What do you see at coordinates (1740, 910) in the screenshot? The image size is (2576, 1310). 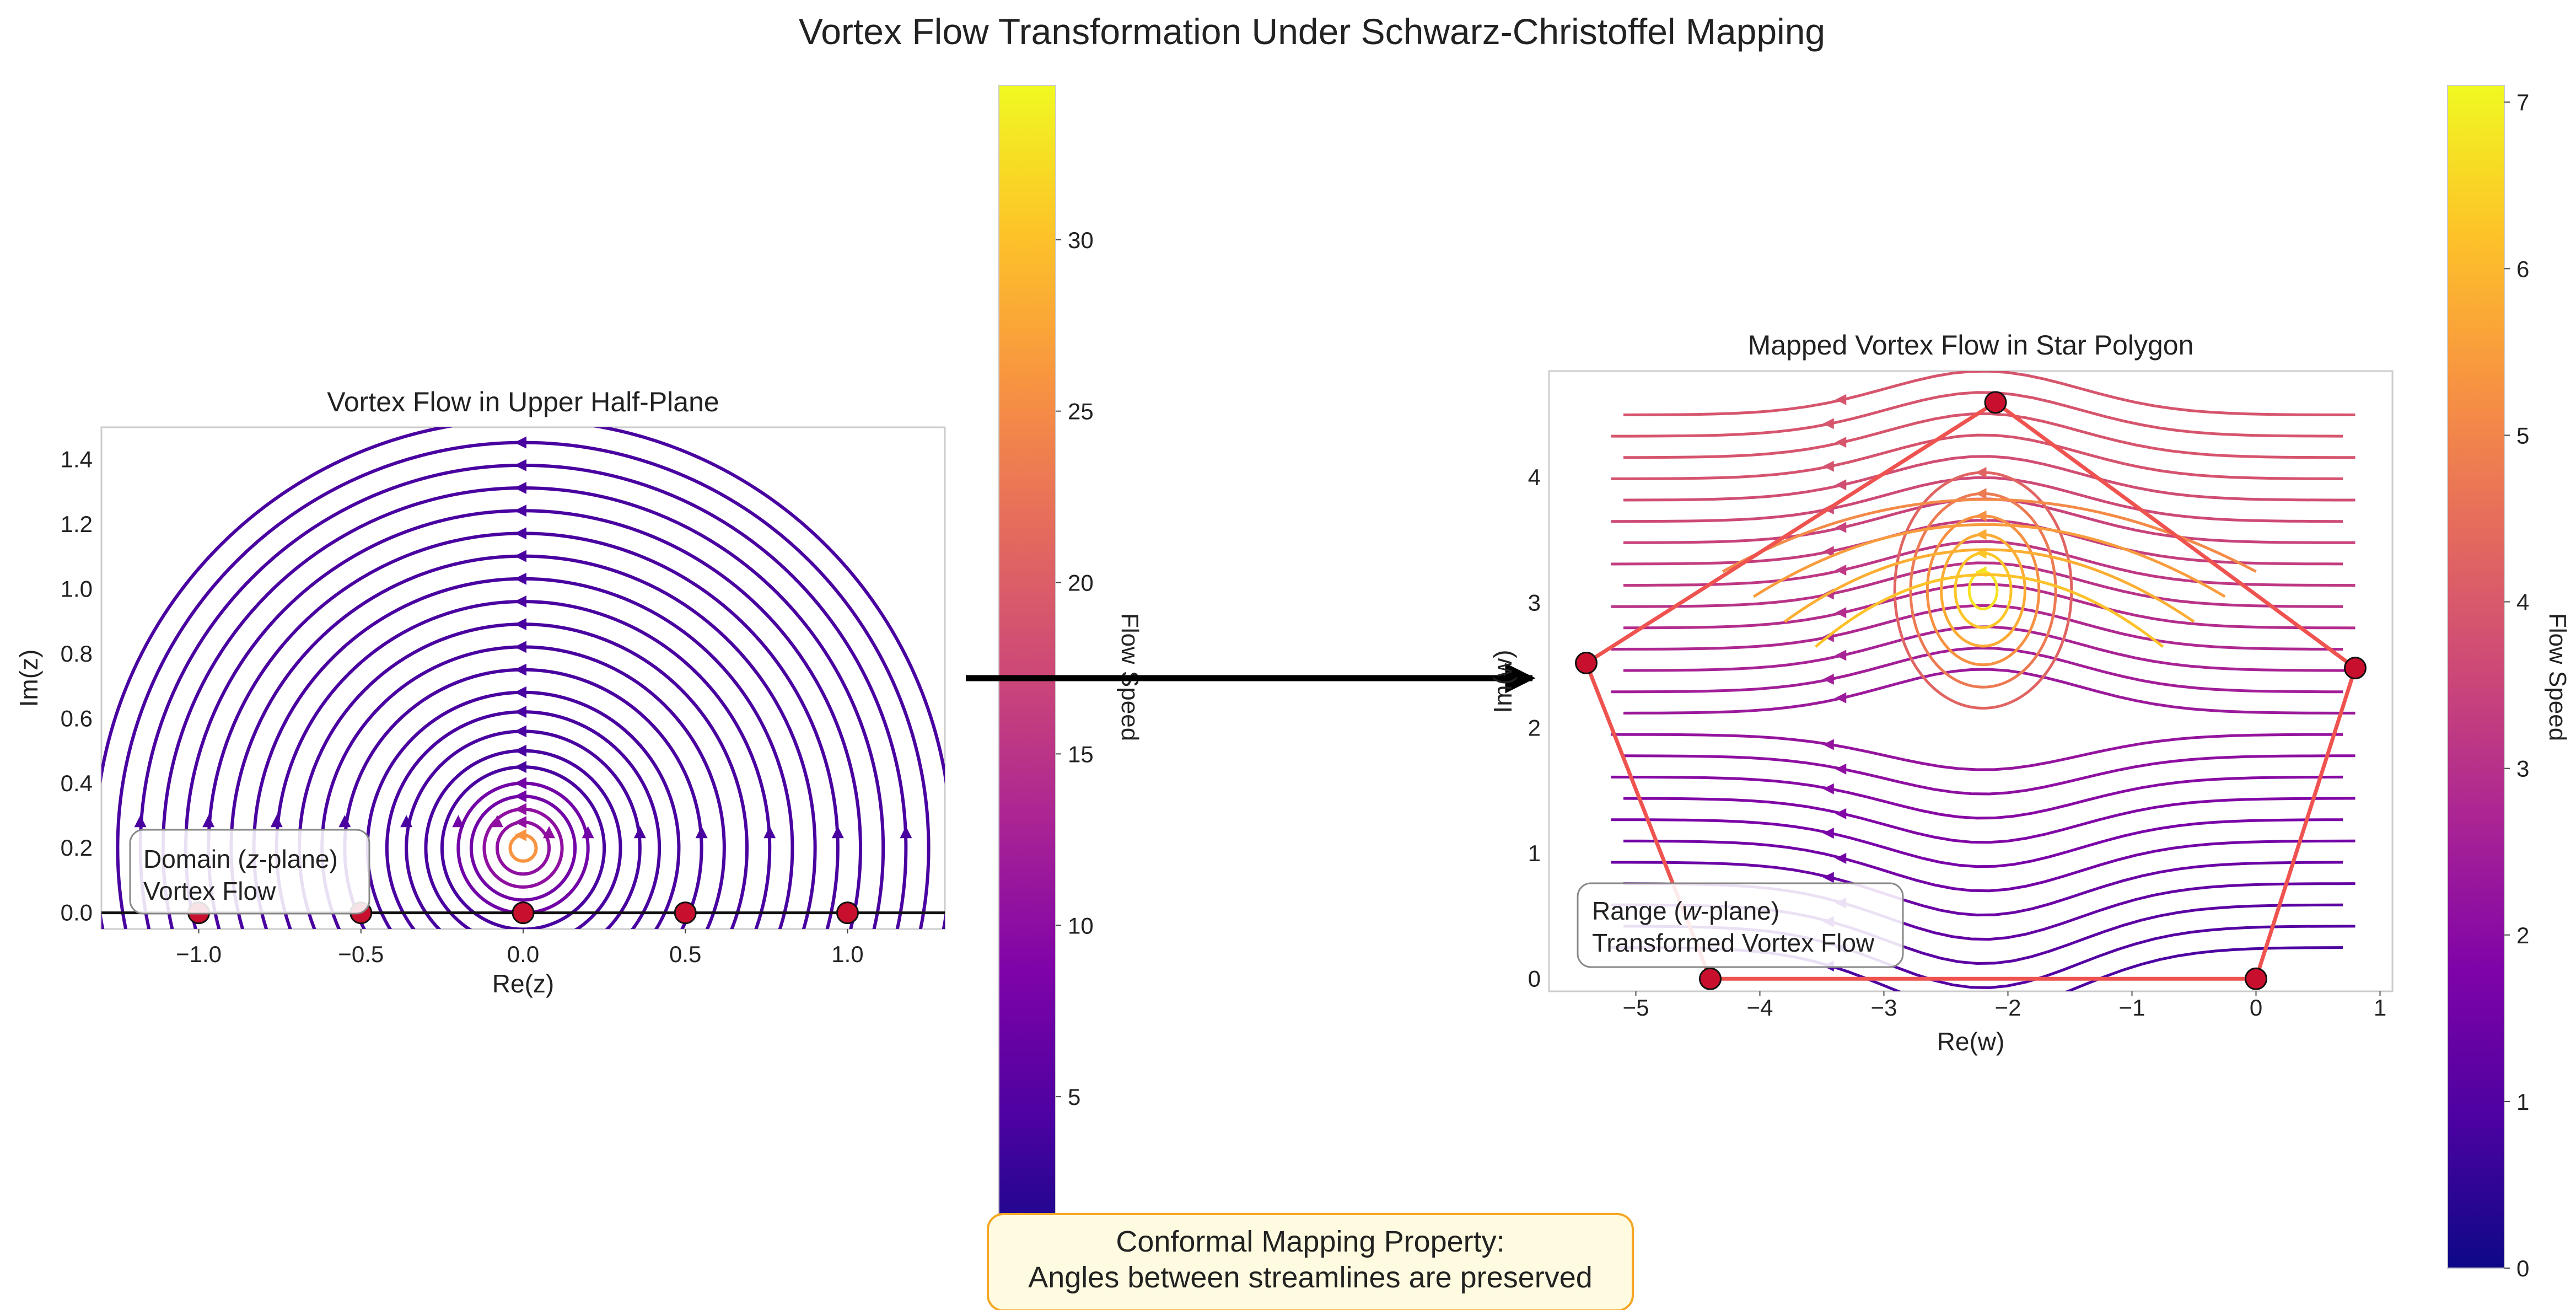 I see `right-annotation-suffix: -plane)` at bounding box center [1740, 910].